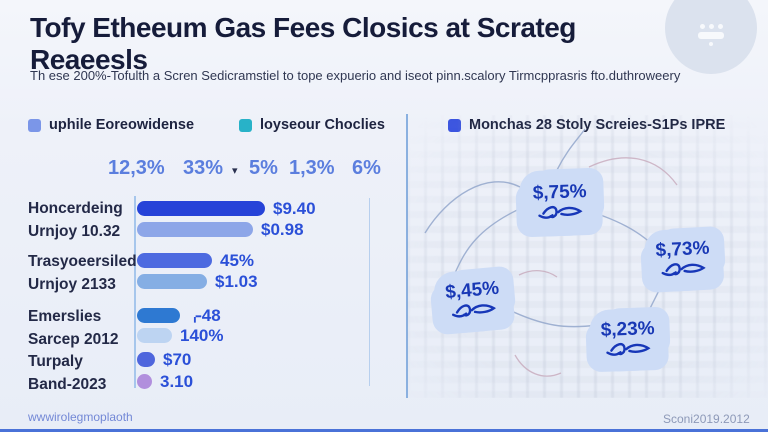  Describe the element at coordinates (82, 273) in the screenshot. I see `bar-group-label: Trasyoeersiled Urnjoy 2133` at that location.